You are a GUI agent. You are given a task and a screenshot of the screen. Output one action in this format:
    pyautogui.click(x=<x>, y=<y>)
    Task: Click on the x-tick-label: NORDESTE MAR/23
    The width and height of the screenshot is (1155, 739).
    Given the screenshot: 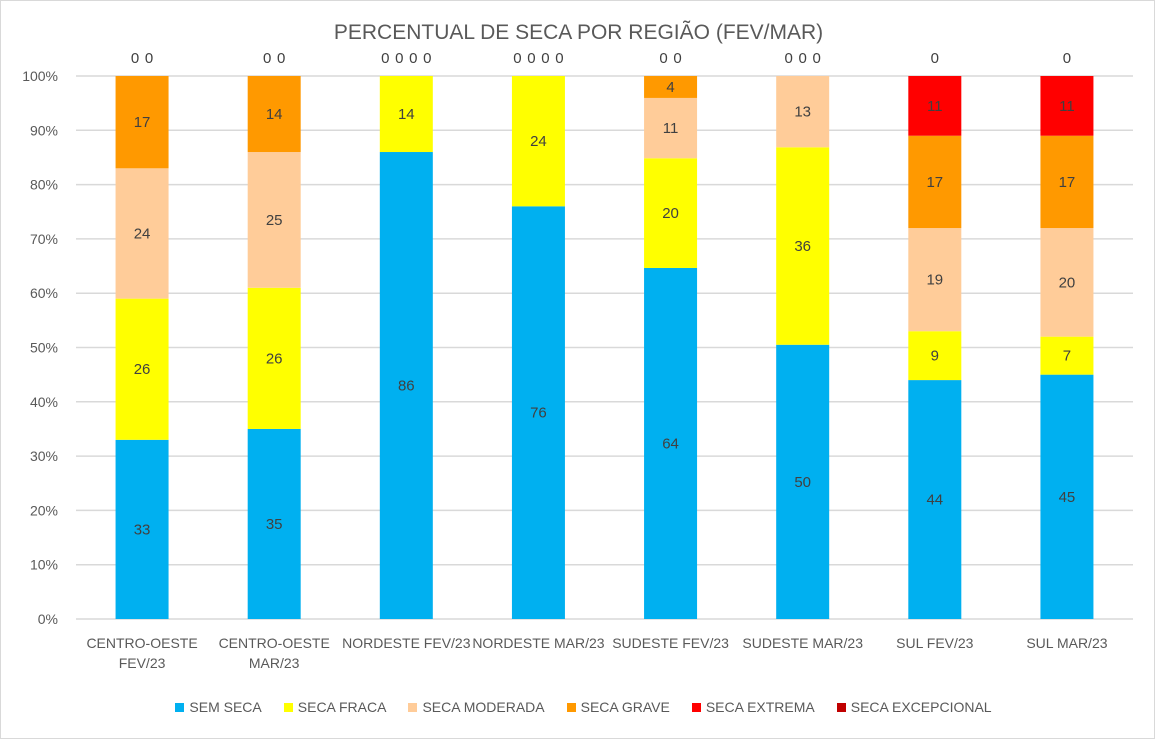 What is the action you would take?
    pyautogui.click(x=538, y=643)
    